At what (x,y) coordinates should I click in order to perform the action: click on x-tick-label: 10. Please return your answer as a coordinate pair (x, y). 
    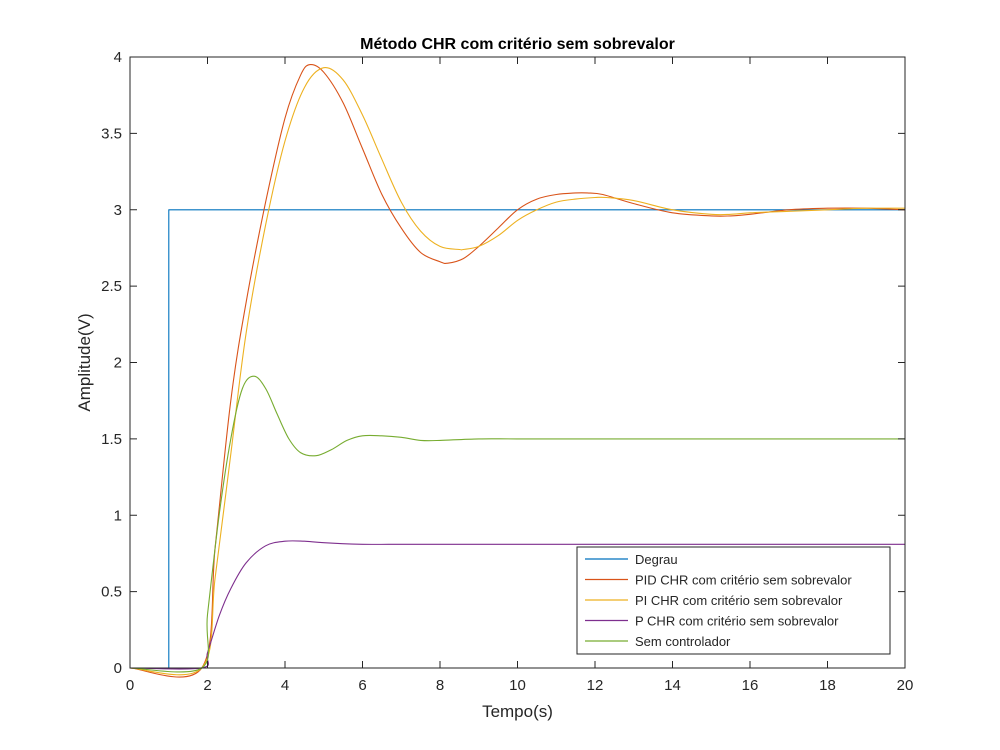
    Looking at the image, I should click on (517, 685).